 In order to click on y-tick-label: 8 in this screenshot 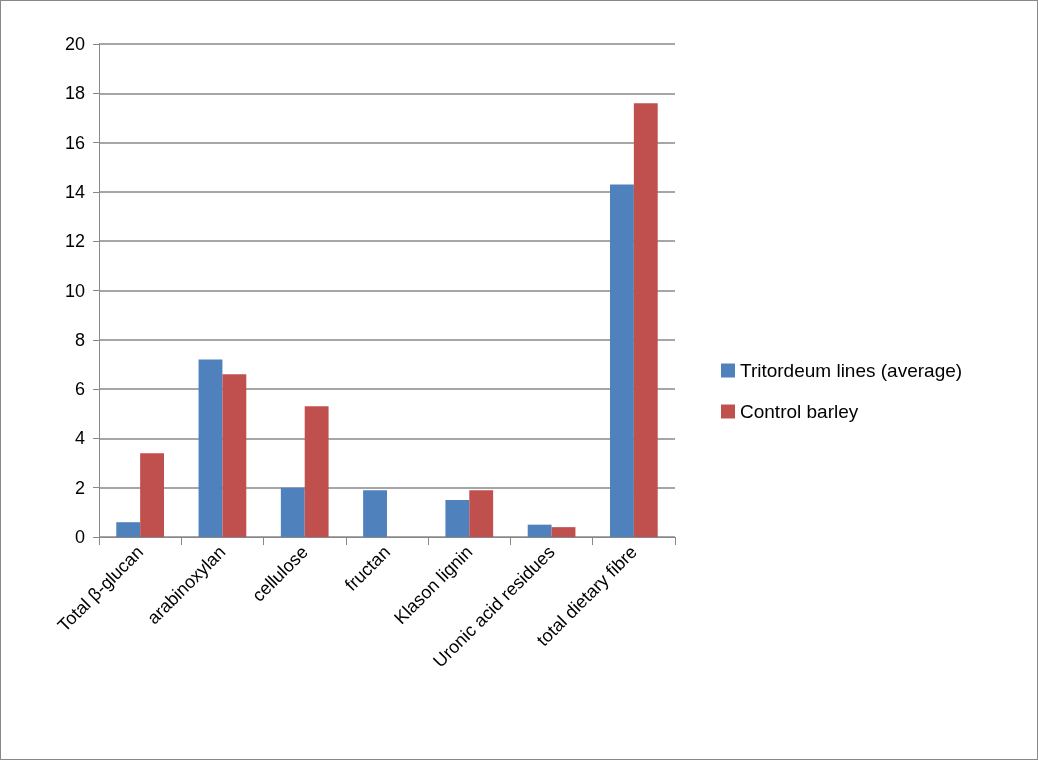, I will do `click(79, 339)`.